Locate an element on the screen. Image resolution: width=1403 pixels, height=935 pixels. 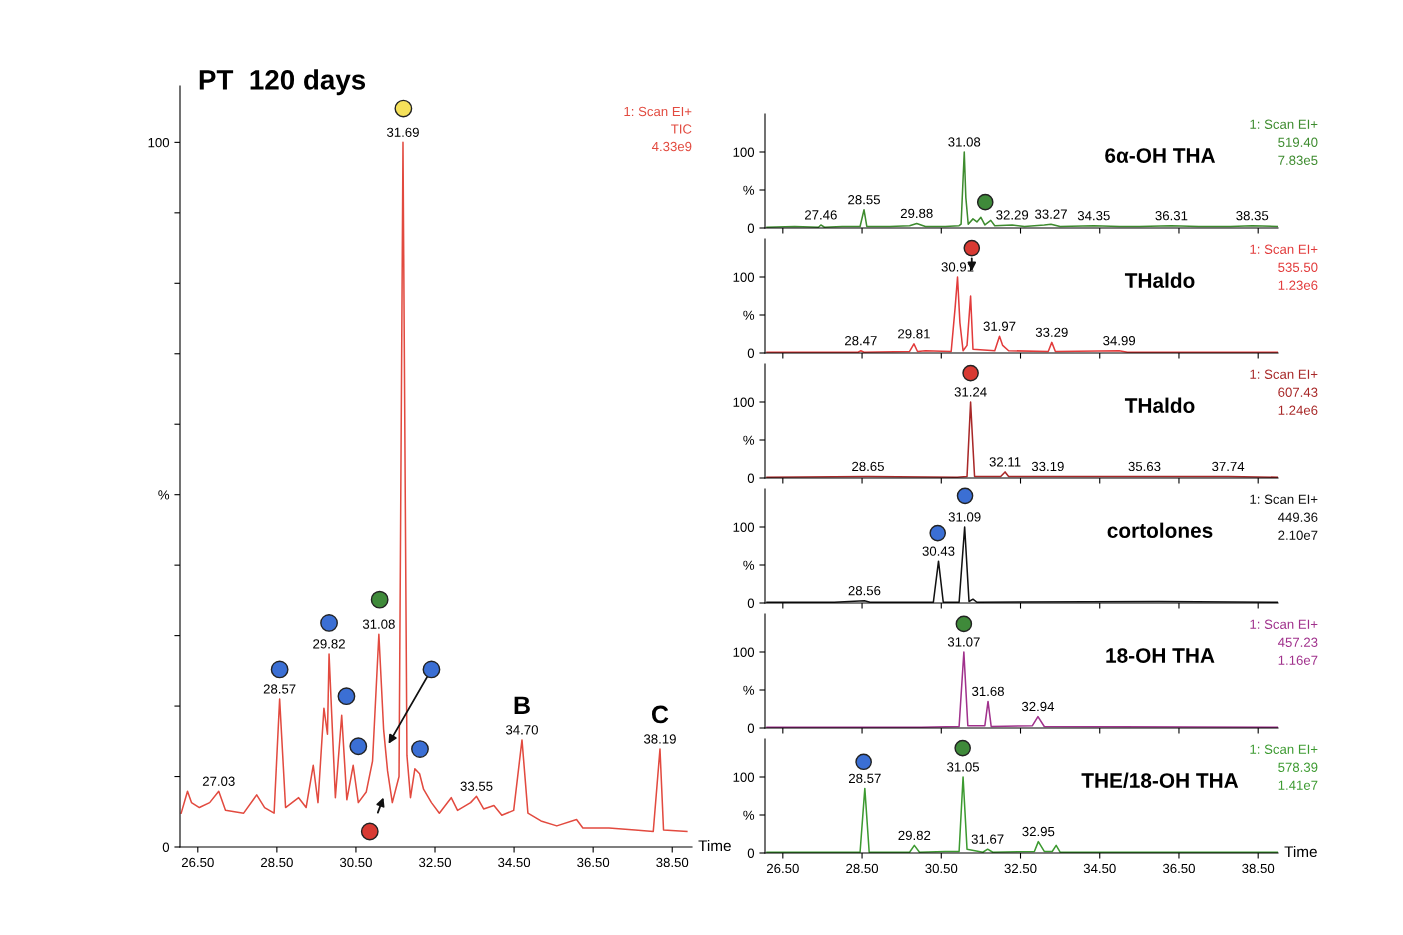
annotation: 31.24 is located at coordinates (970, 392).